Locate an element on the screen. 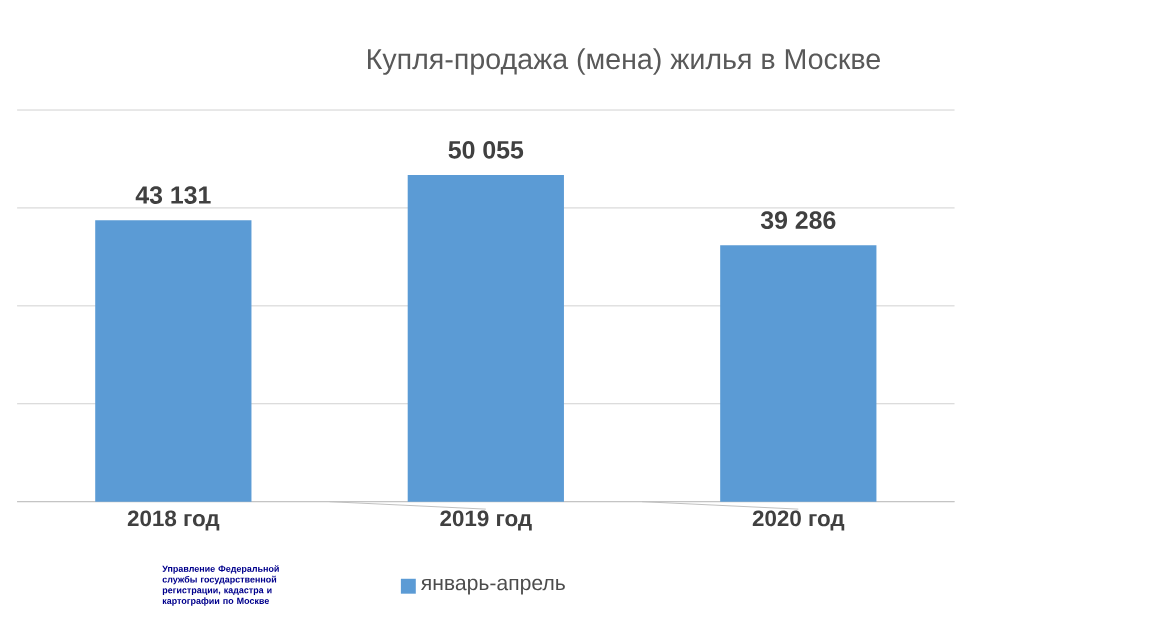 This screenshot has width=1168, height=636. x-tick-label: 2018 год is located at coordinates (173, 520).